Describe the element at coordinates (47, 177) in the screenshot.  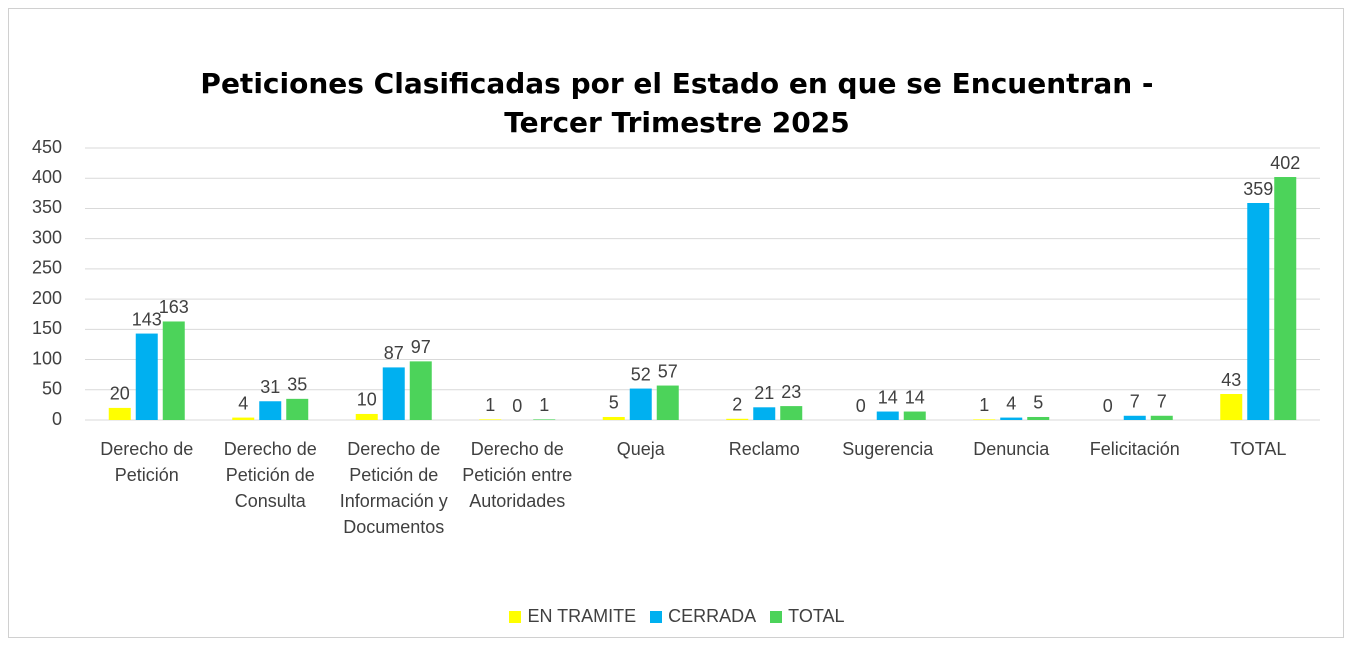
I see `y-tick-label: 400` at that location.